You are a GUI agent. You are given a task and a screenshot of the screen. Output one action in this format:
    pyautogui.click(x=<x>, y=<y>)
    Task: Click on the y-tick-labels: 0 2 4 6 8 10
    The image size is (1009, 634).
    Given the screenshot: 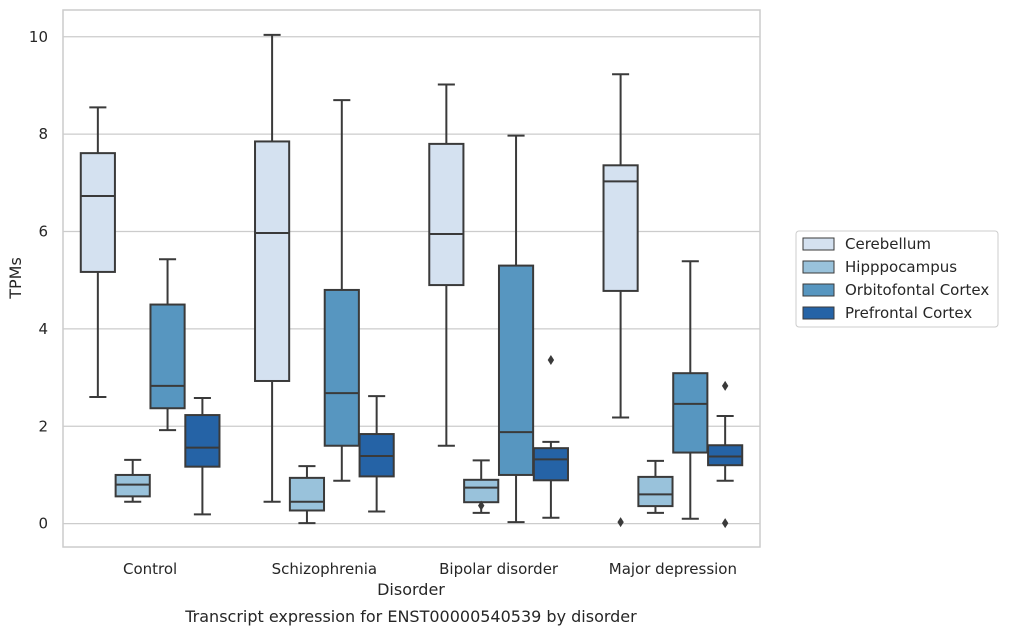 What is the action you would take?
    pyautogui.click(x=38, y=280)
    